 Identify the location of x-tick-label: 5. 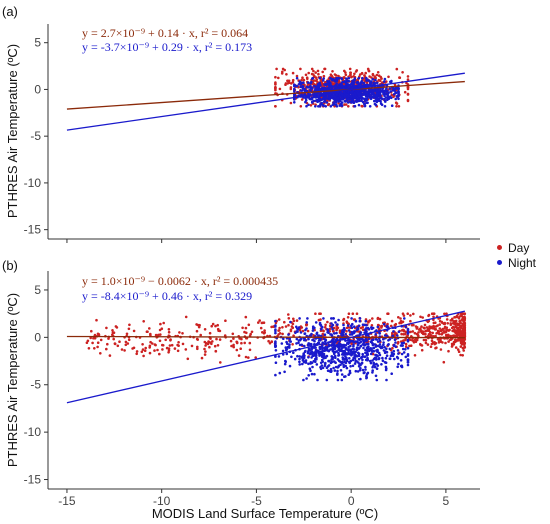
(446, 501).